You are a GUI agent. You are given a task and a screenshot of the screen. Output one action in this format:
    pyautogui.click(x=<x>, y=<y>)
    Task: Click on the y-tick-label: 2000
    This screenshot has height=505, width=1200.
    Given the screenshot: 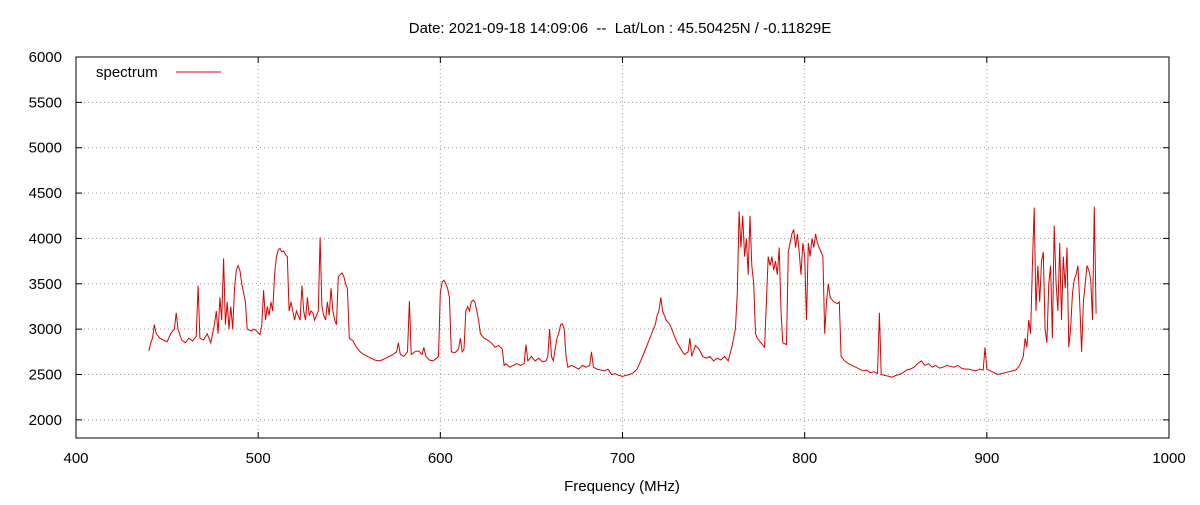 What is the action you would take?
    pyautogui.click(x=45, y=420)
    